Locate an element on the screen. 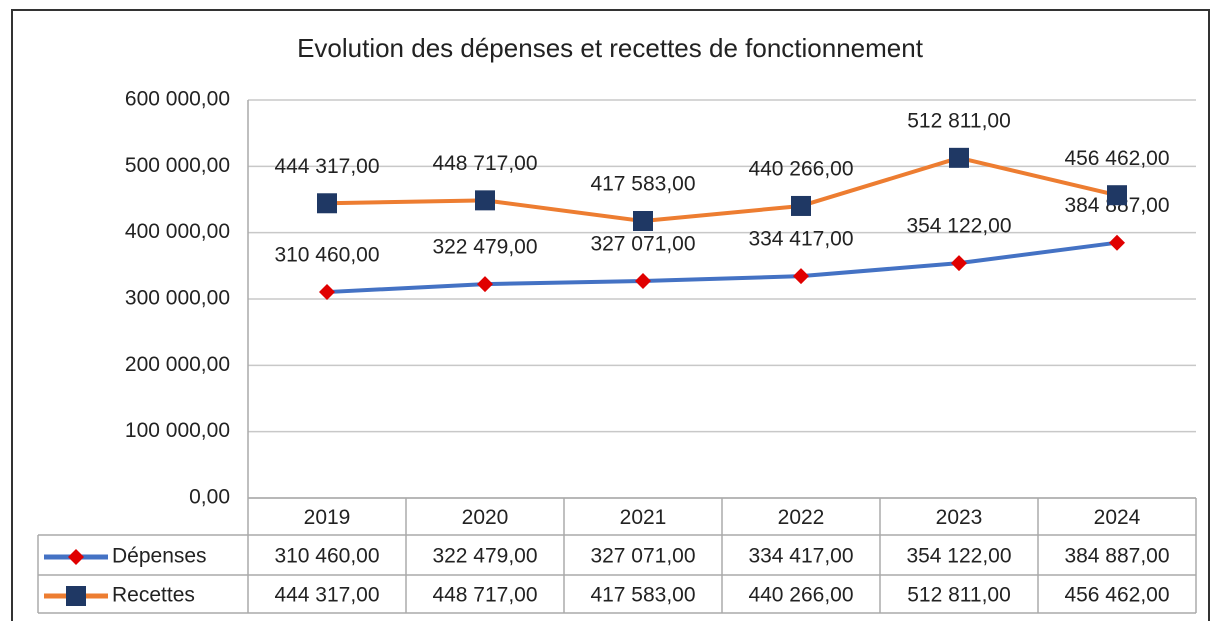 Image resolution: width=1221 pixels, height=621 pixels. x-tick-label: 2021 is located at coordinates (643, 517).